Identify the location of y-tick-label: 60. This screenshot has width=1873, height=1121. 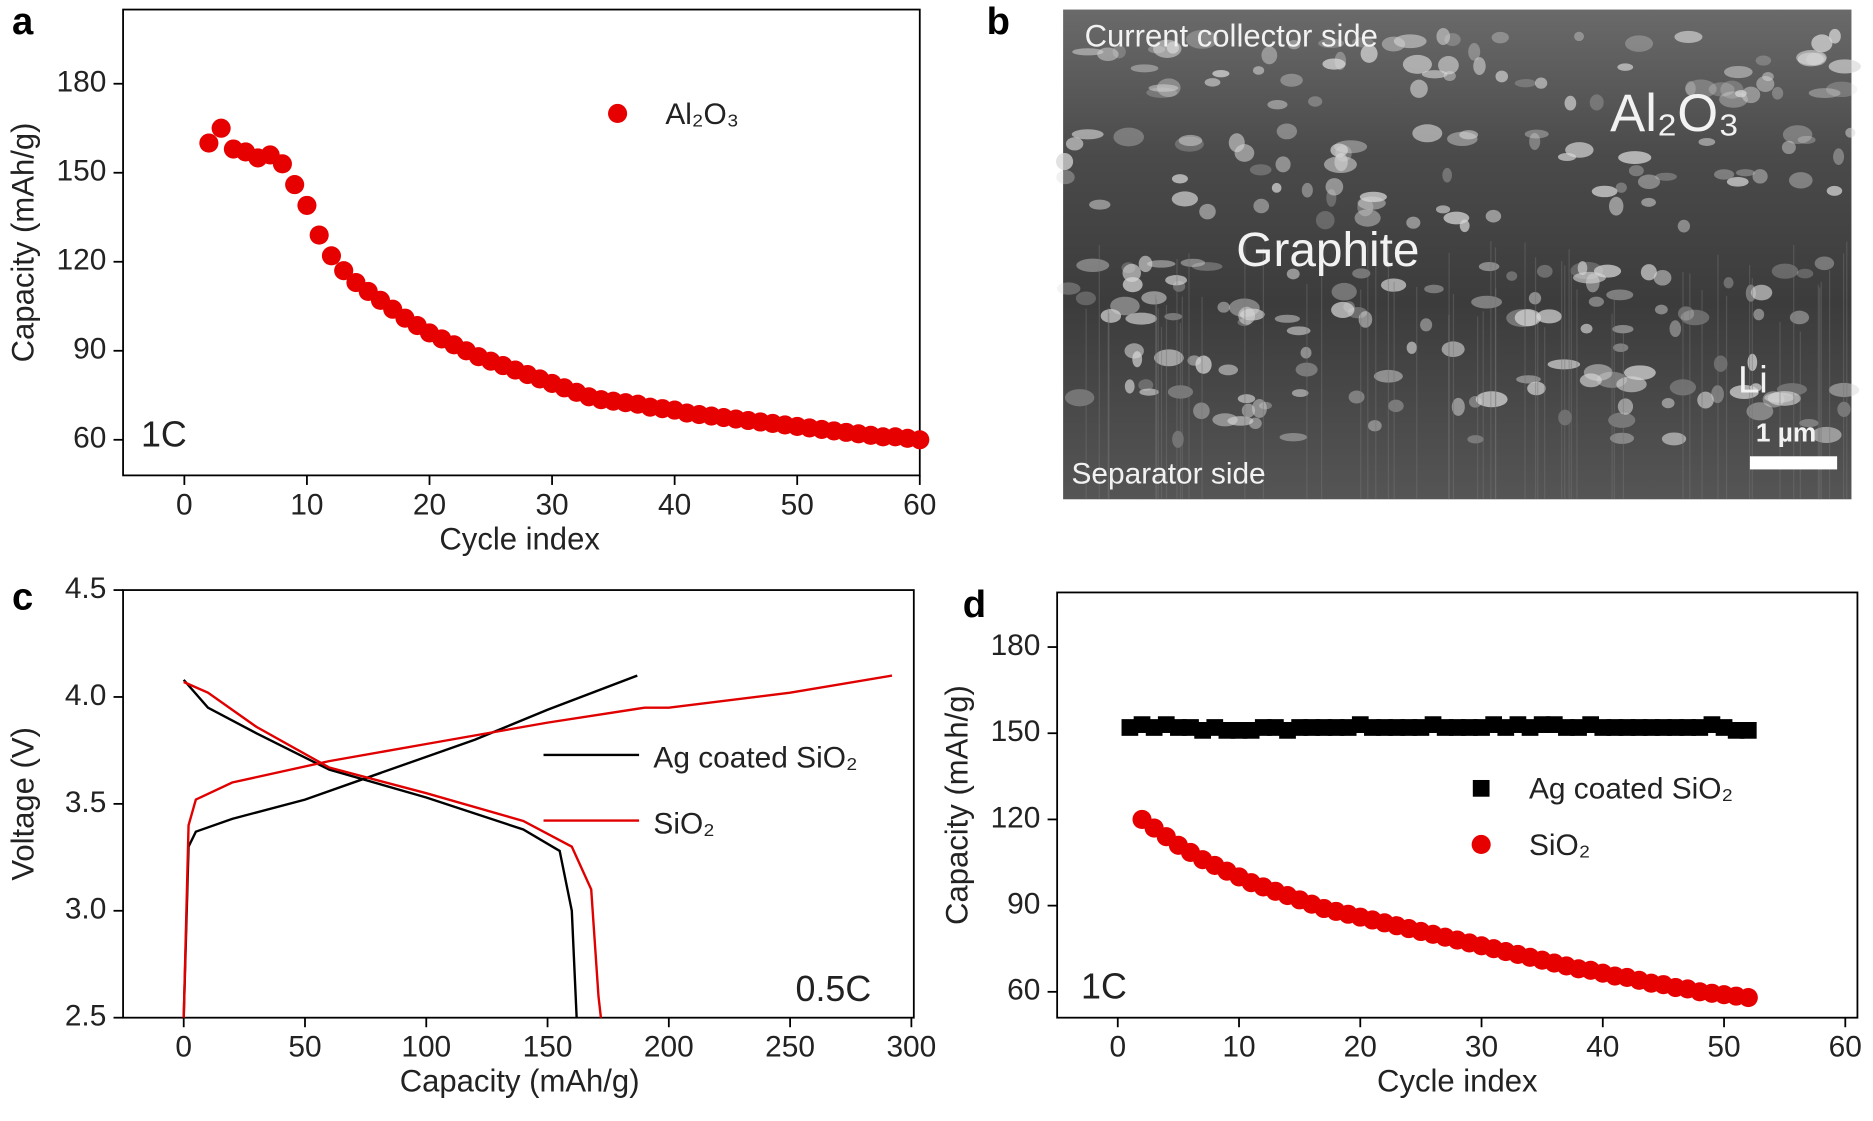
(89, 438).